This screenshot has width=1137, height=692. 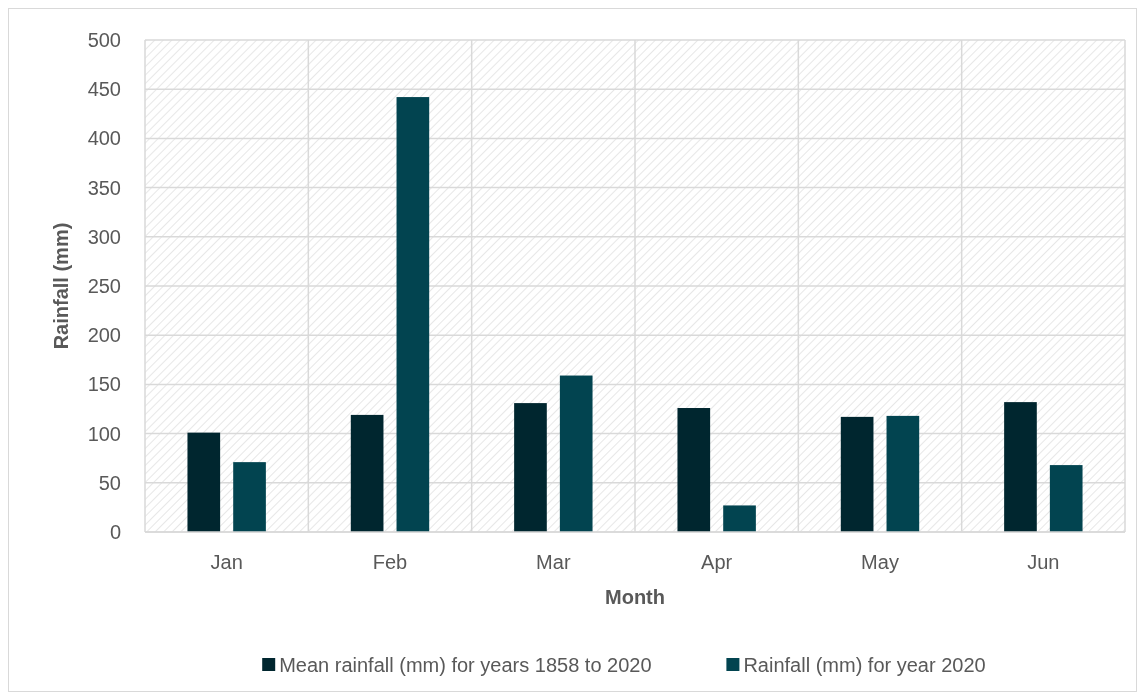 I want to click on x-axis-title: Month, so click(x=635, y=597).